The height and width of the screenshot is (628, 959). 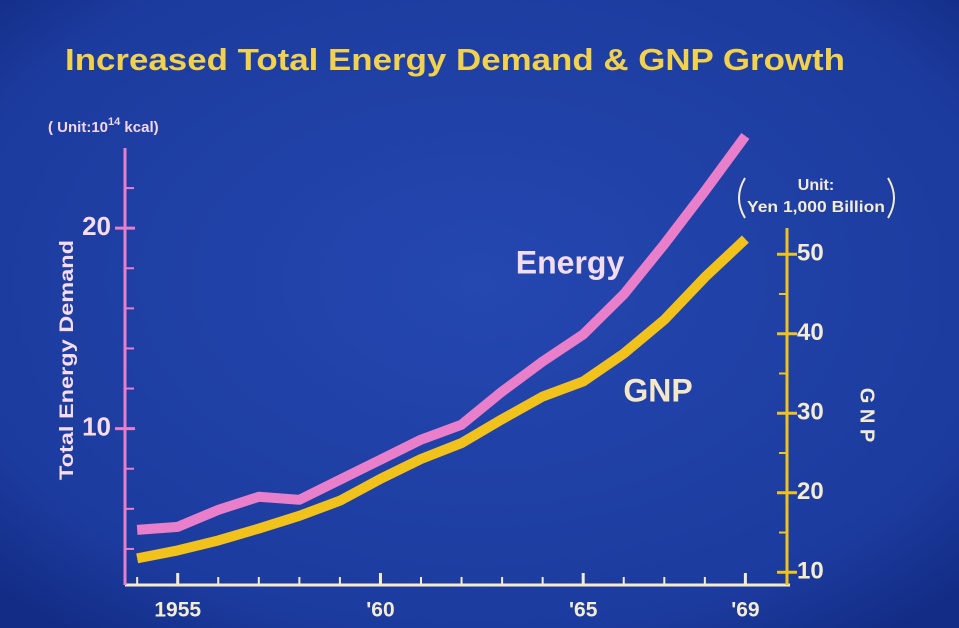 I want to click on paren-right, so click(x=891, y=198).